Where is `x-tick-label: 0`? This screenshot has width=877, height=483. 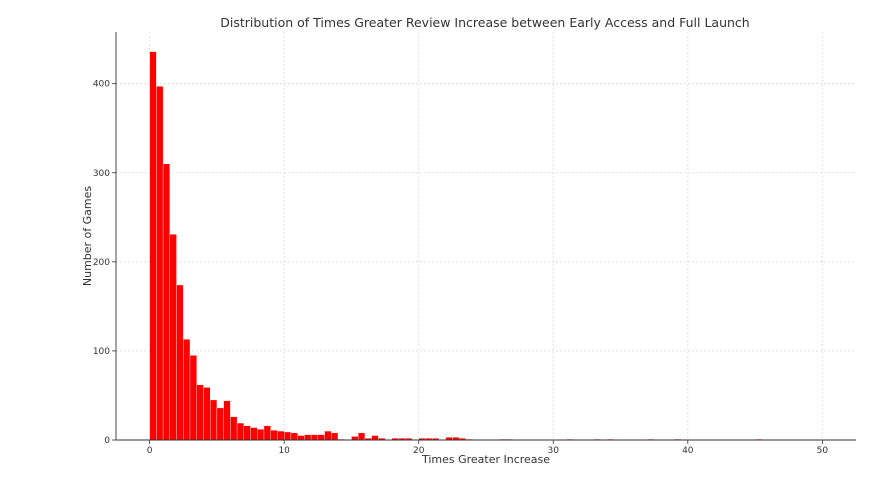
x-tick-label: 0 is located at coordinates (150, 451).